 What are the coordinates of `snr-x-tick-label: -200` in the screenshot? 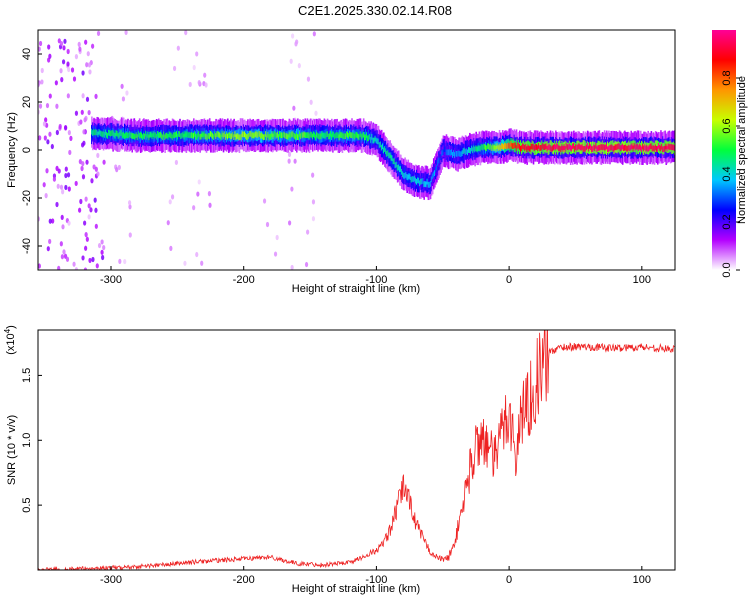 It's located at (244, 580).